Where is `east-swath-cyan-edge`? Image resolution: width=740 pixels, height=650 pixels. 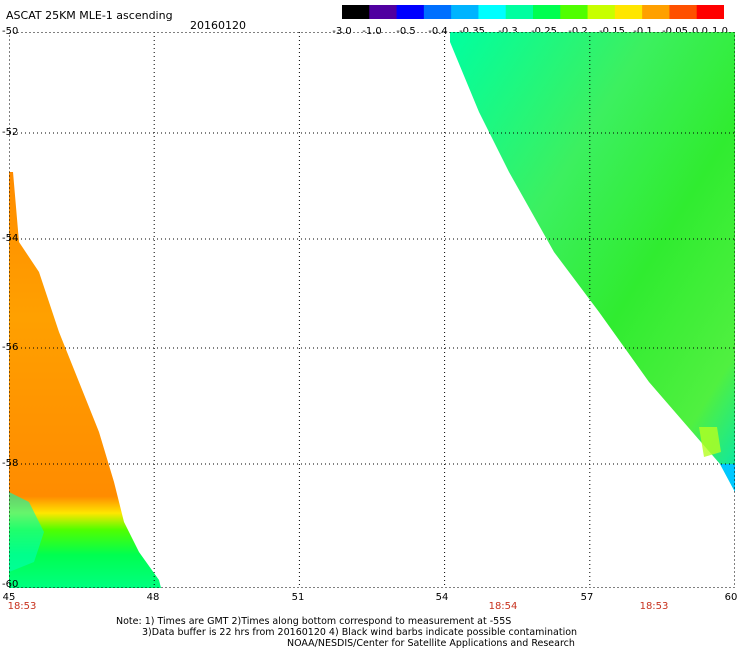
east-swath-cyan-edge is located at coordinates (727, 478).